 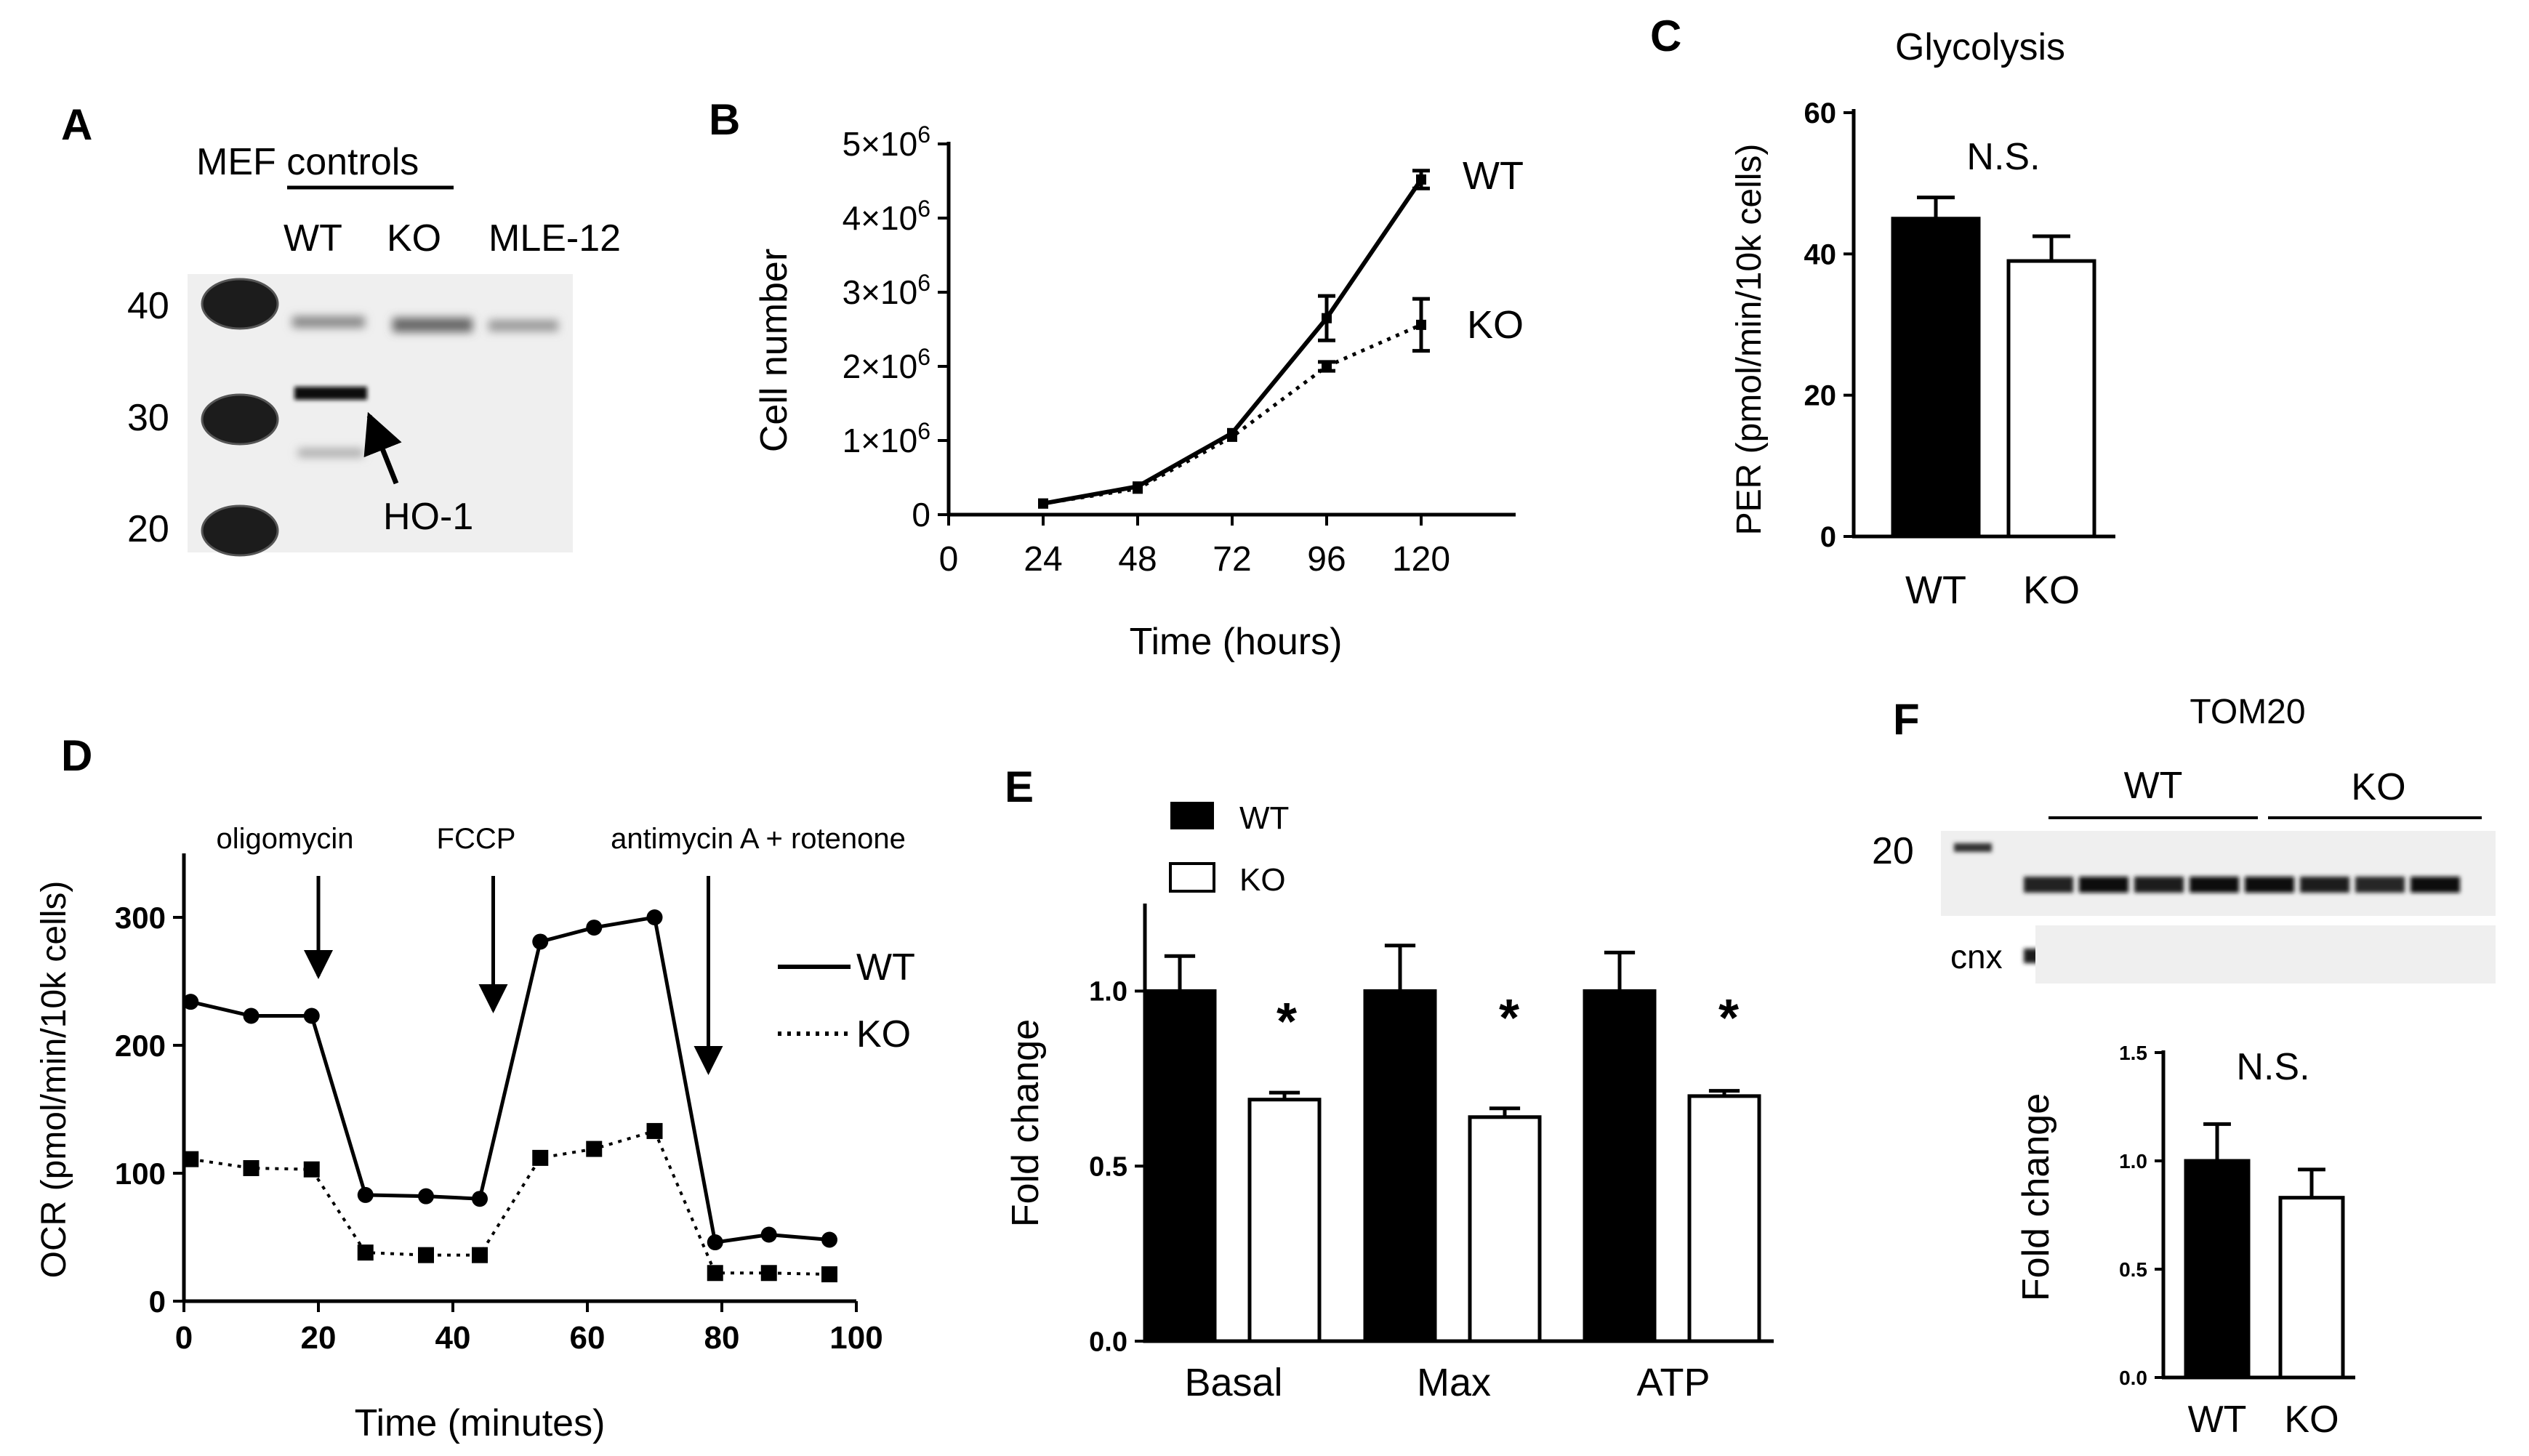 What do you see at coordinates (2133, 1053) in the screenshot?
I see `chart-f-ytick-label: 1.5` at bounding box center [2133, 1053].